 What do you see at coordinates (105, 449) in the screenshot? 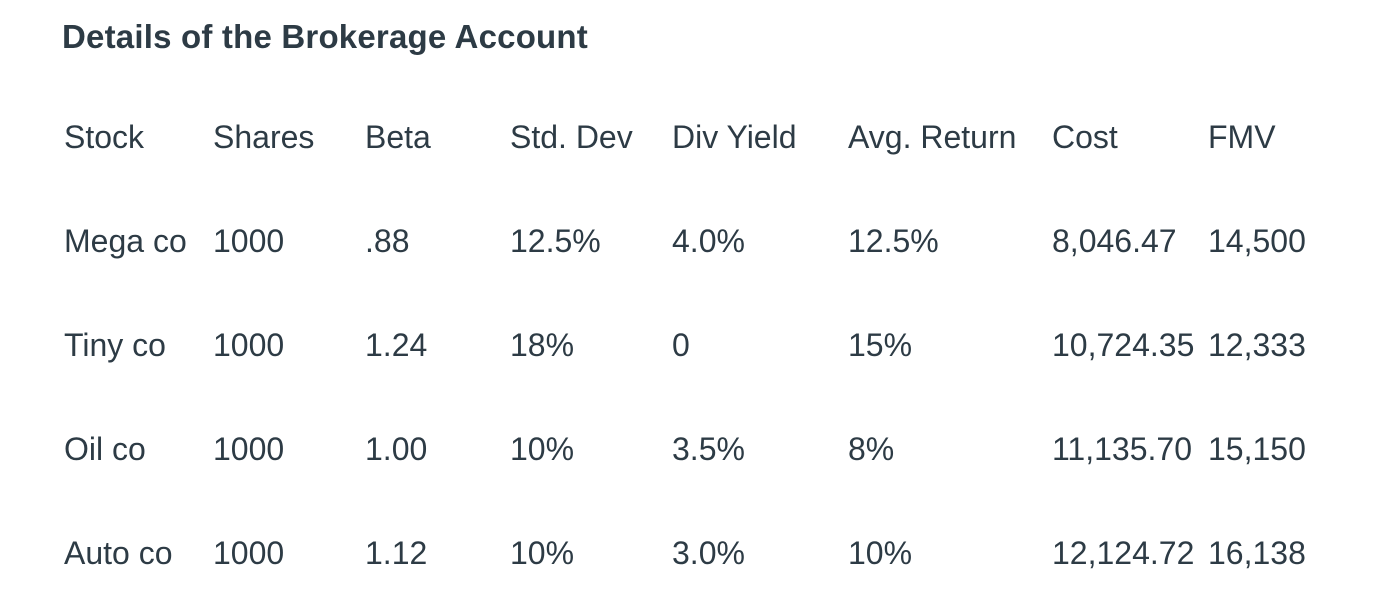
I see `table-cell: Oil co` at bounding box center [105, 449].